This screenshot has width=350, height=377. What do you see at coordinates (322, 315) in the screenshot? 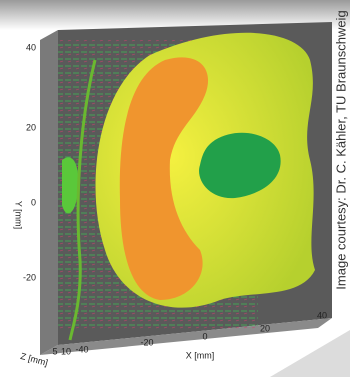
I see `x-tick-label: 40` at bounding box center [322, 315].